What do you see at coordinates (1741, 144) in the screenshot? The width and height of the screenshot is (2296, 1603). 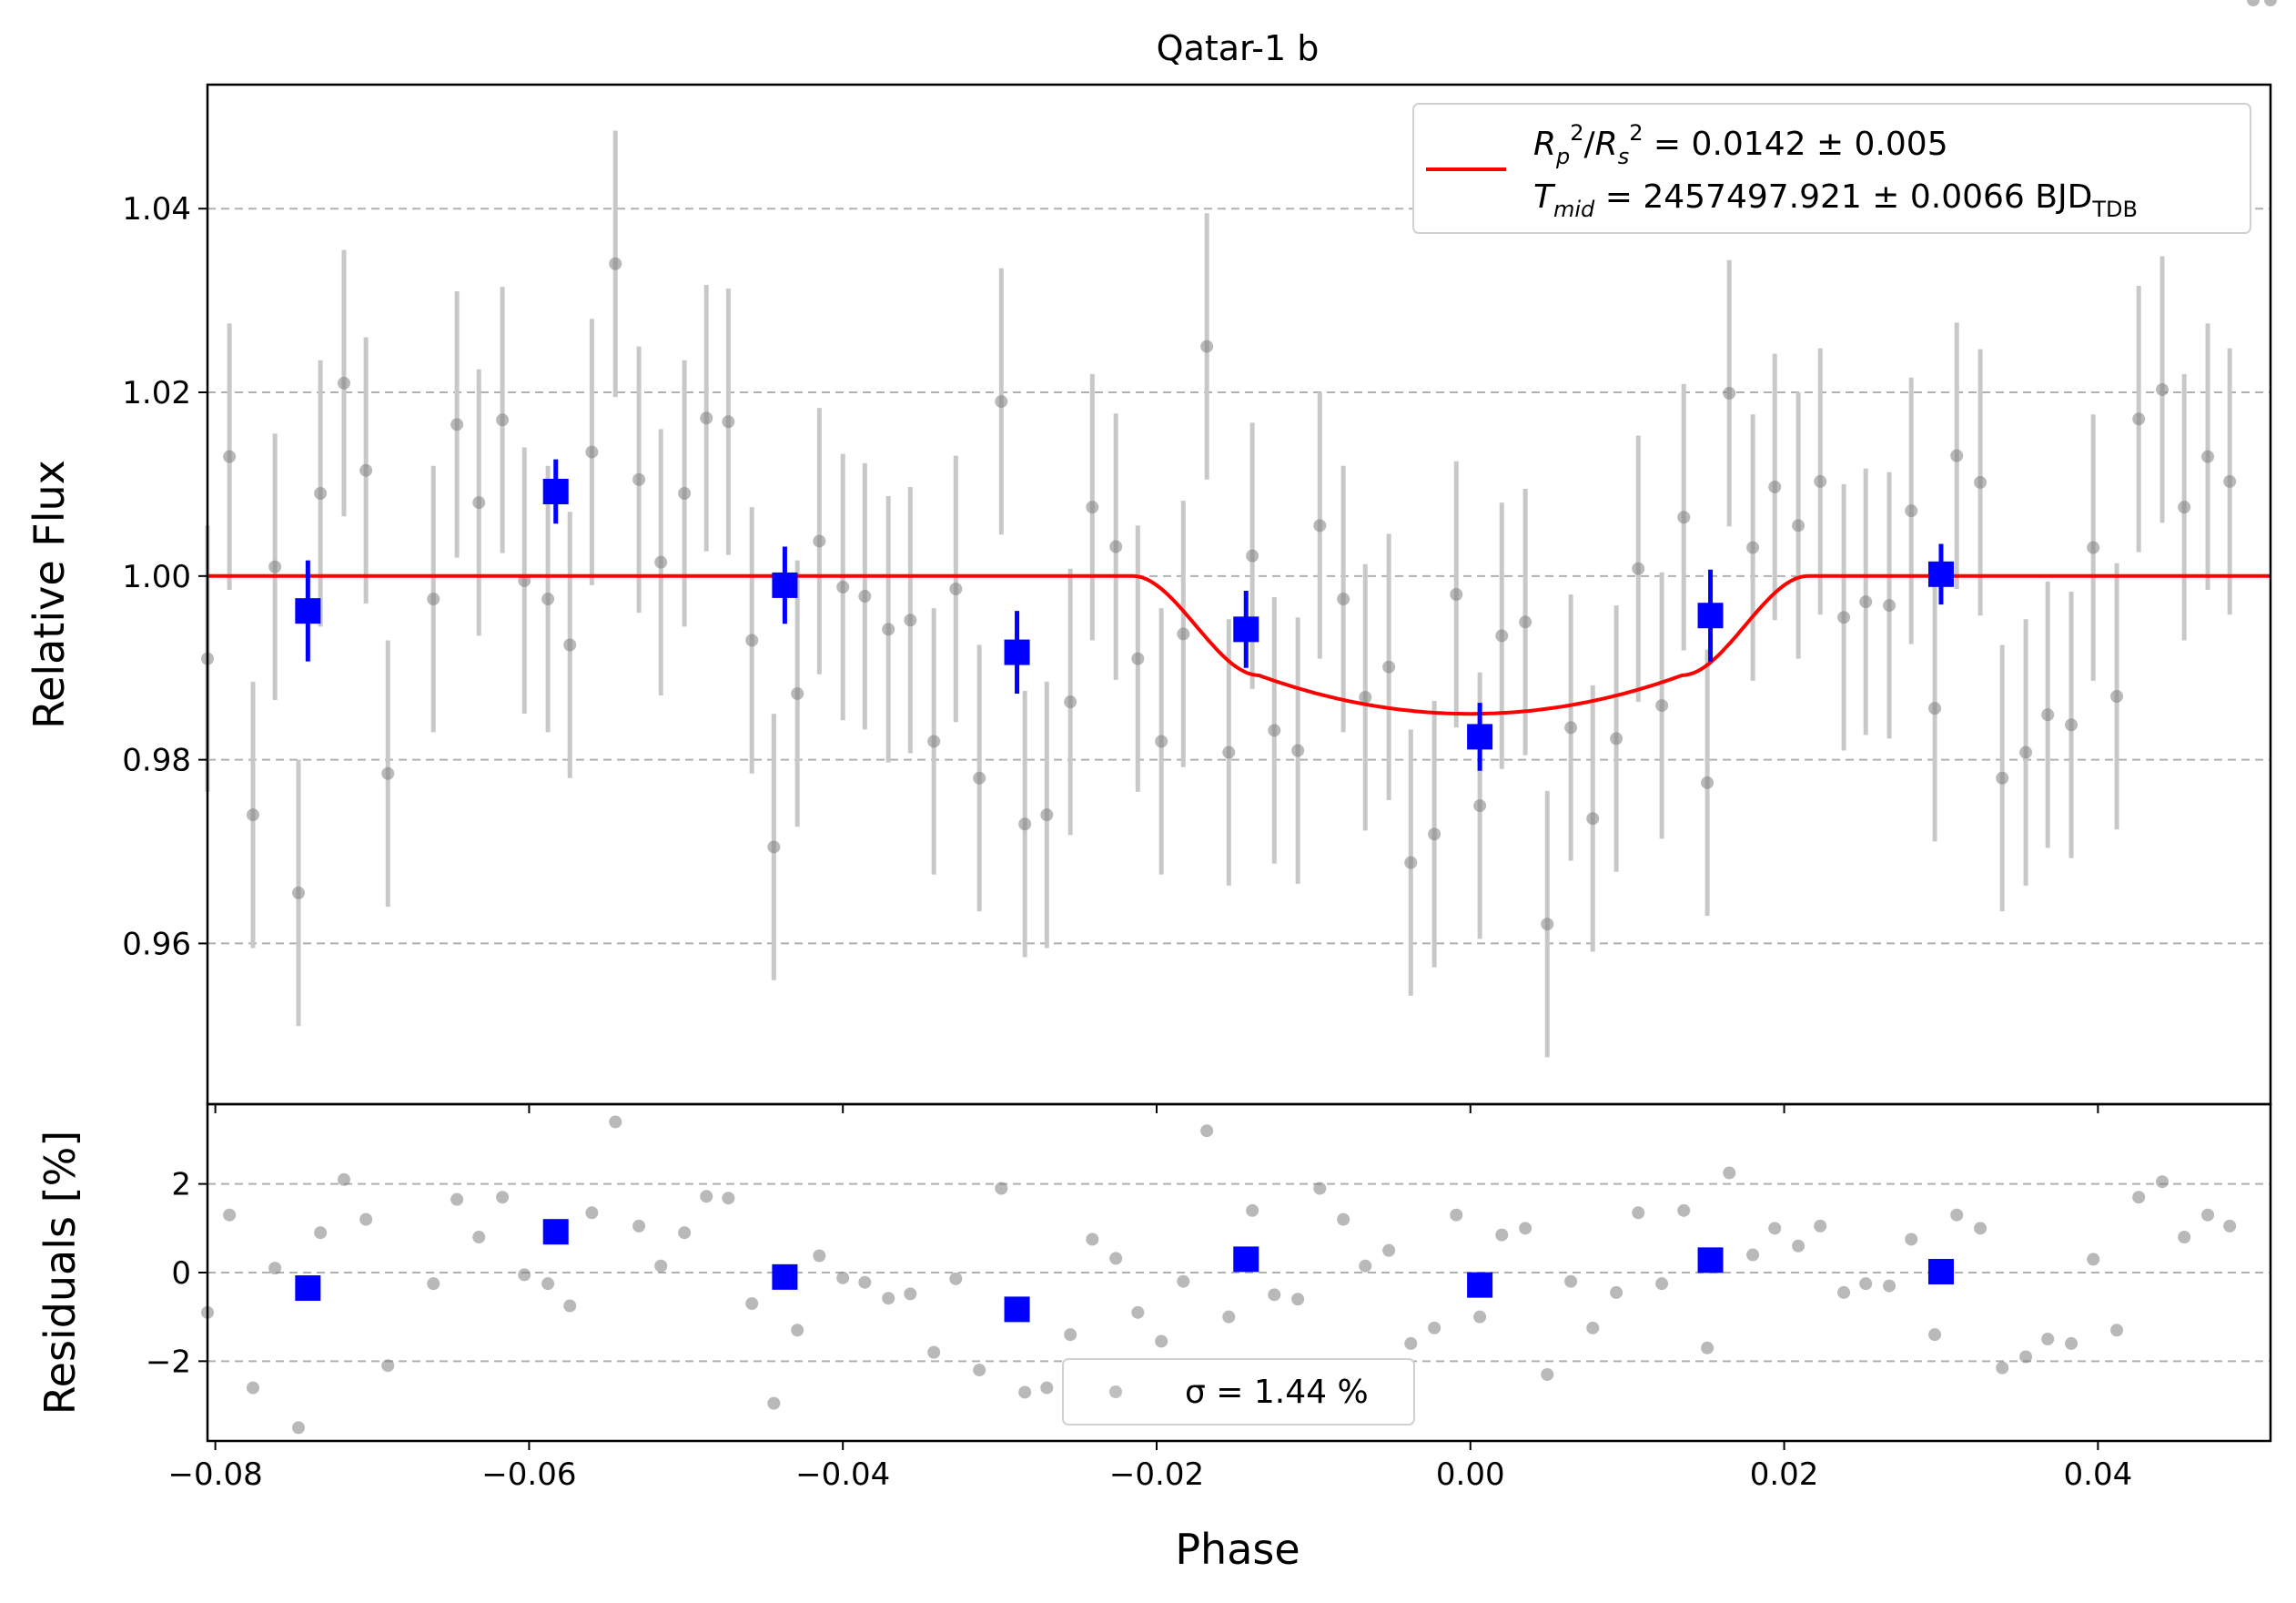 I see `legend-rp-rs-label: Rp2/Rs2 = 0.0142 ± 0.005` at bounding box center [1741, 144].